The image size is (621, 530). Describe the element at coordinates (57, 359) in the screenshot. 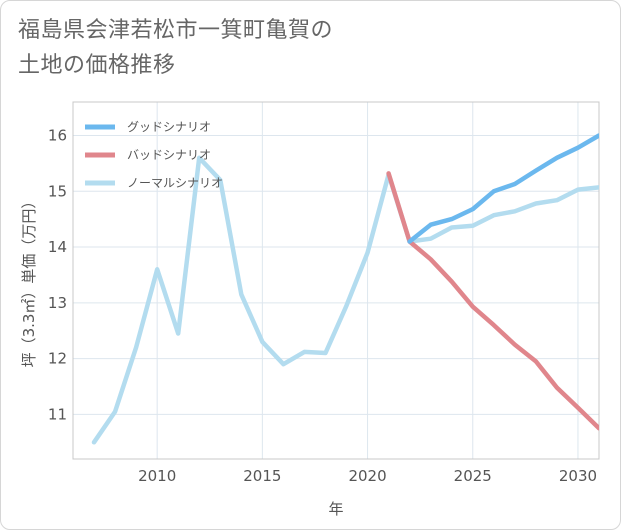

I see `y-tick-label: 12` at that location.